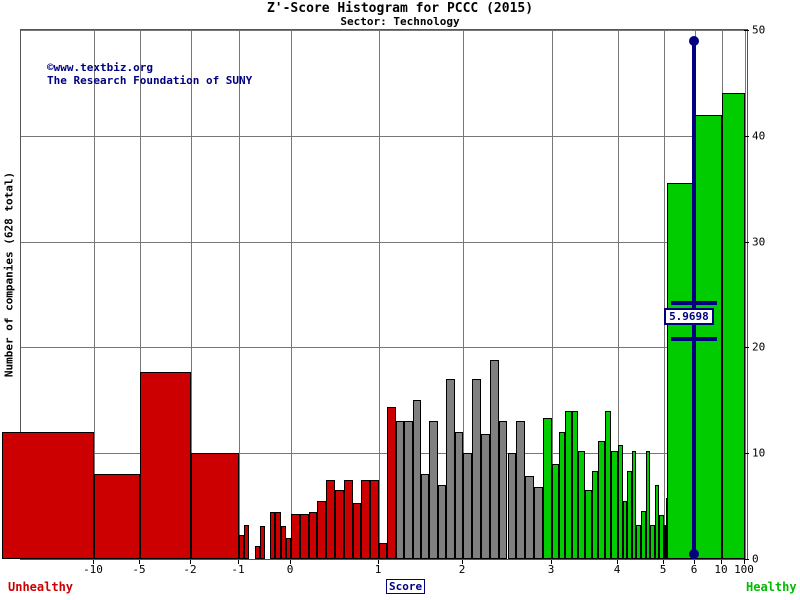  Describe the element at coordinates (755, 559) in the screenshot. I see `y-tick-label: 0` at that location.